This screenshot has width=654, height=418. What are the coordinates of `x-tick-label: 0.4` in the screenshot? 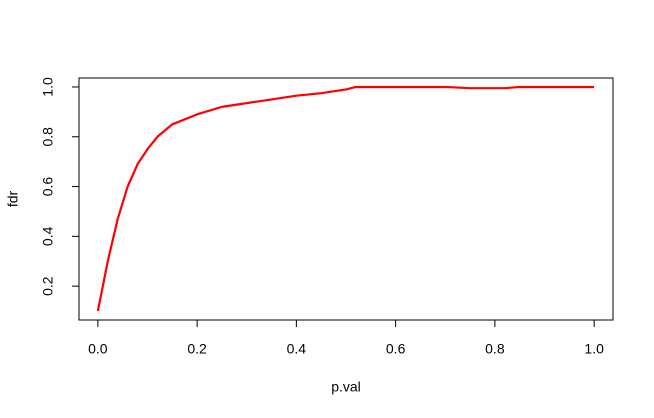 It's located at (297, 349).